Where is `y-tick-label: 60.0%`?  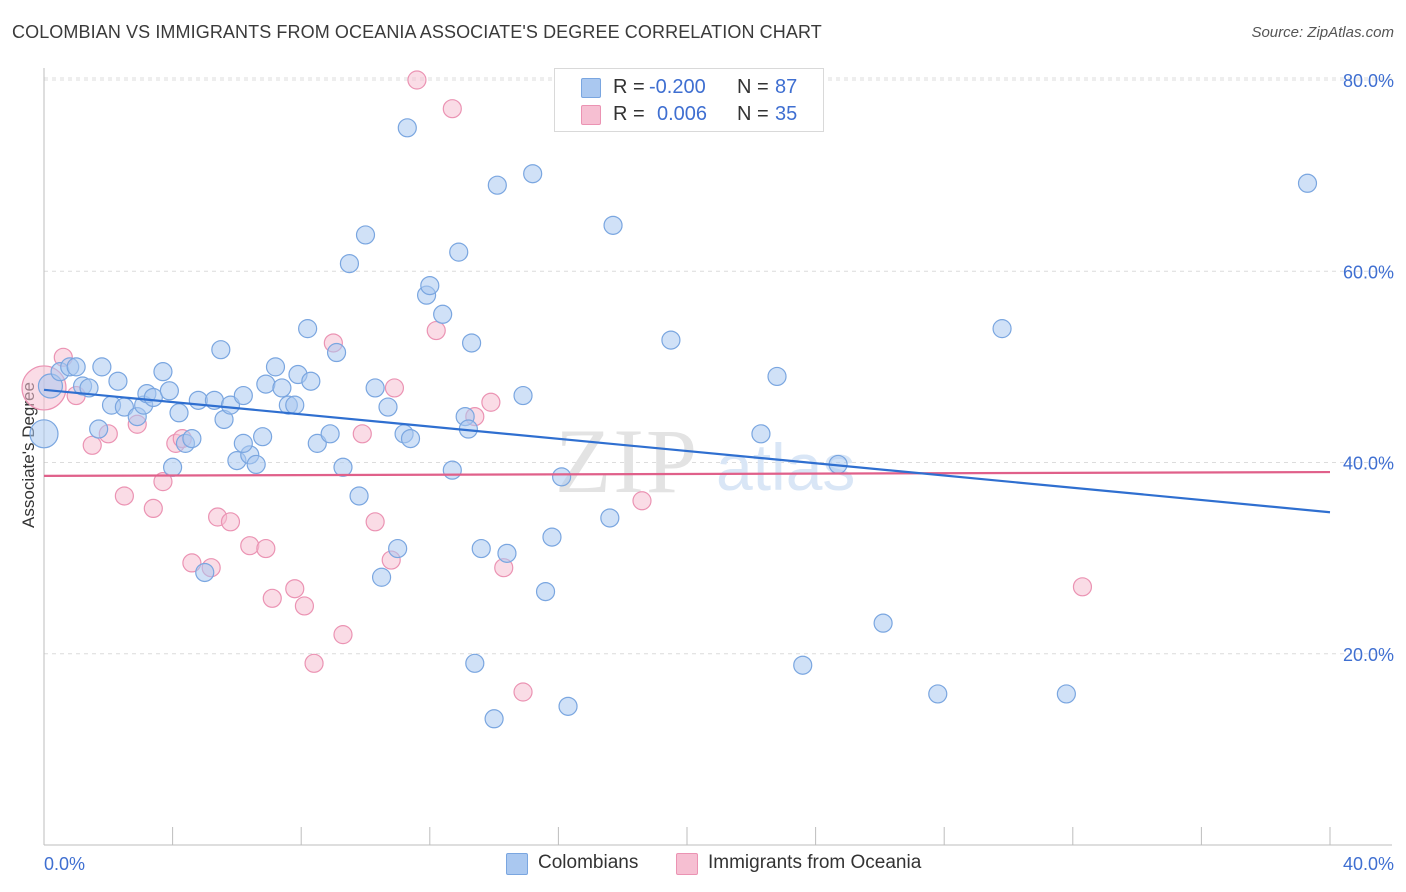
y-tick-label: 60.0% is located at coordinates (1368, 272).